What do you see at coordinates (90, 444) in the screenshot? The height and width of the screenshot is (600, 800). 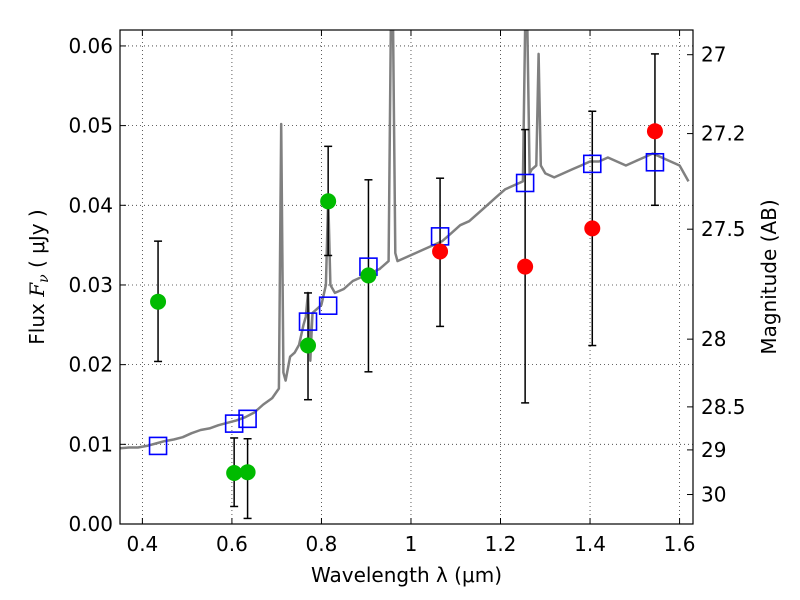 I see `y-tick-label: 0.01` at bounding box center [90, 444].